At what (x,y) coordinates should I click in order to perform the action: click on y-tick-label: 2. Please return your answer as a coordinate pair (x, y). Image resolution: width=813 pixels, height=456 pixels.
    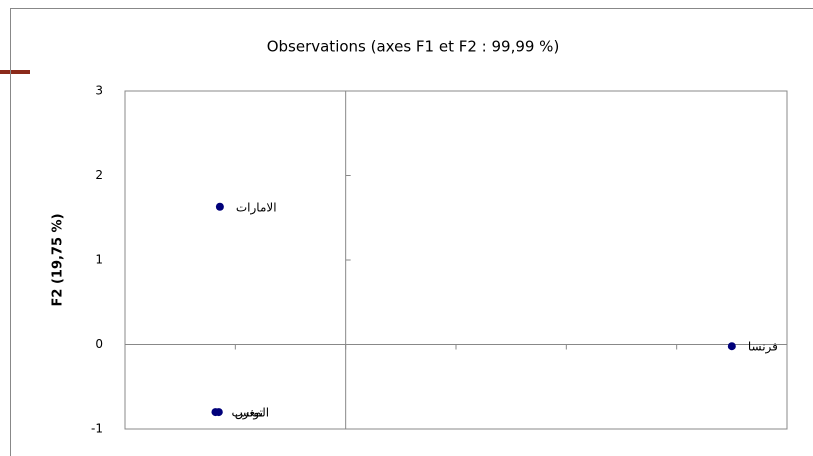
    Looking at the image, I should click on (99, 175).